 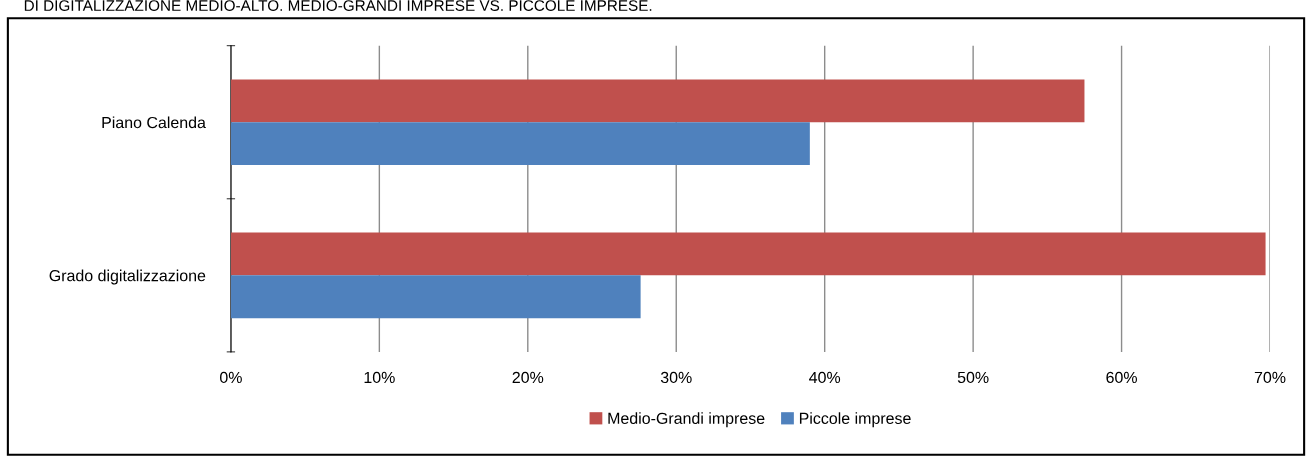 What do you see at coordinates (338, 5) in the screenshot?
I see `chart-title: DI DIGITALIZZAZIONE MEDIO-ALTO. MEDIO-GRANDI IMPRESE VS. PICCOLE IMPRESE.` at bounding box center [338, 5].